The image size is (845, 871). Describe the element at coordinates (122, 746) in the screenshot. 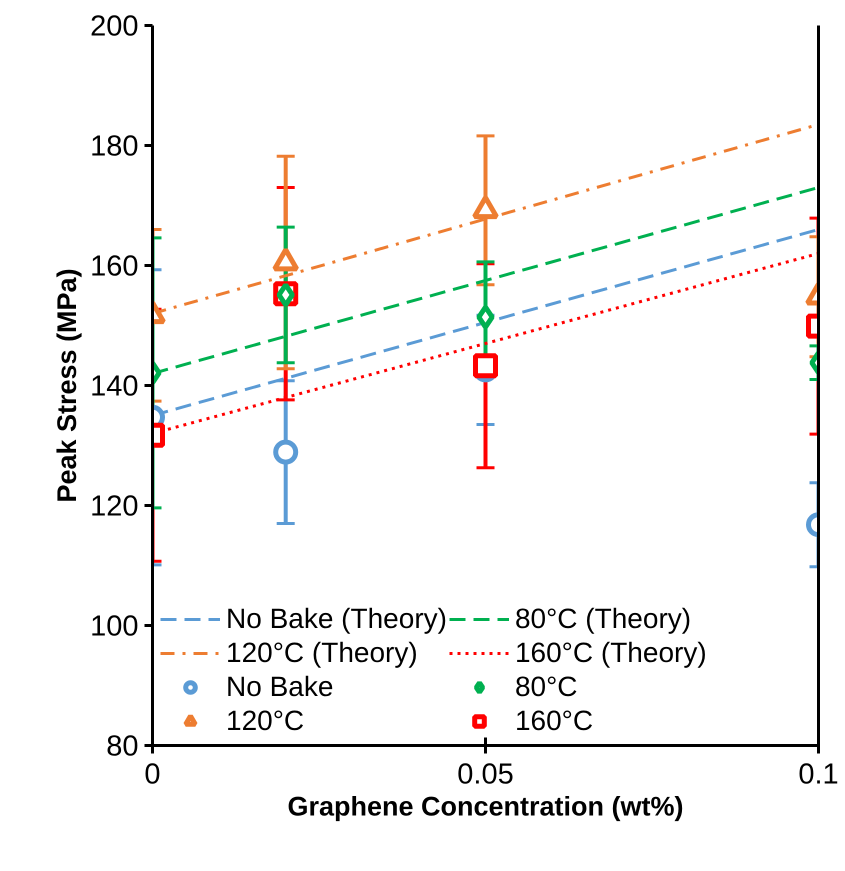

I see `y-tick-label: 80` at that location.